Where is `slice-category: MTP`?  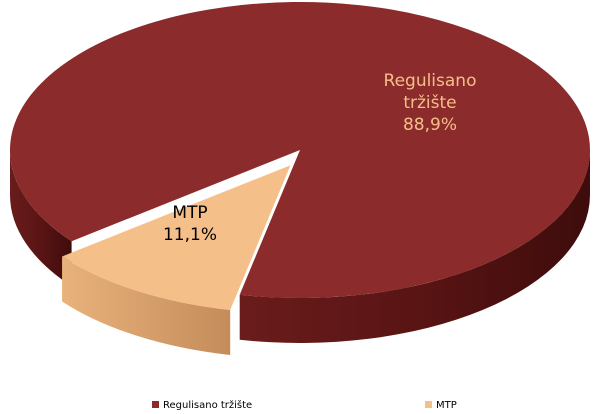 slice-category: MTP is located at coordinates (190, 213).